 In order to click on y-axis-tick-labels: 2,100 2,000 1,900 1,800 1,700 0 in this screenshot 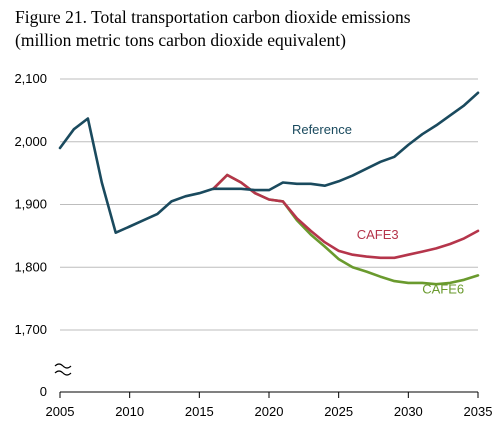, I will do `click(30, 235)`.